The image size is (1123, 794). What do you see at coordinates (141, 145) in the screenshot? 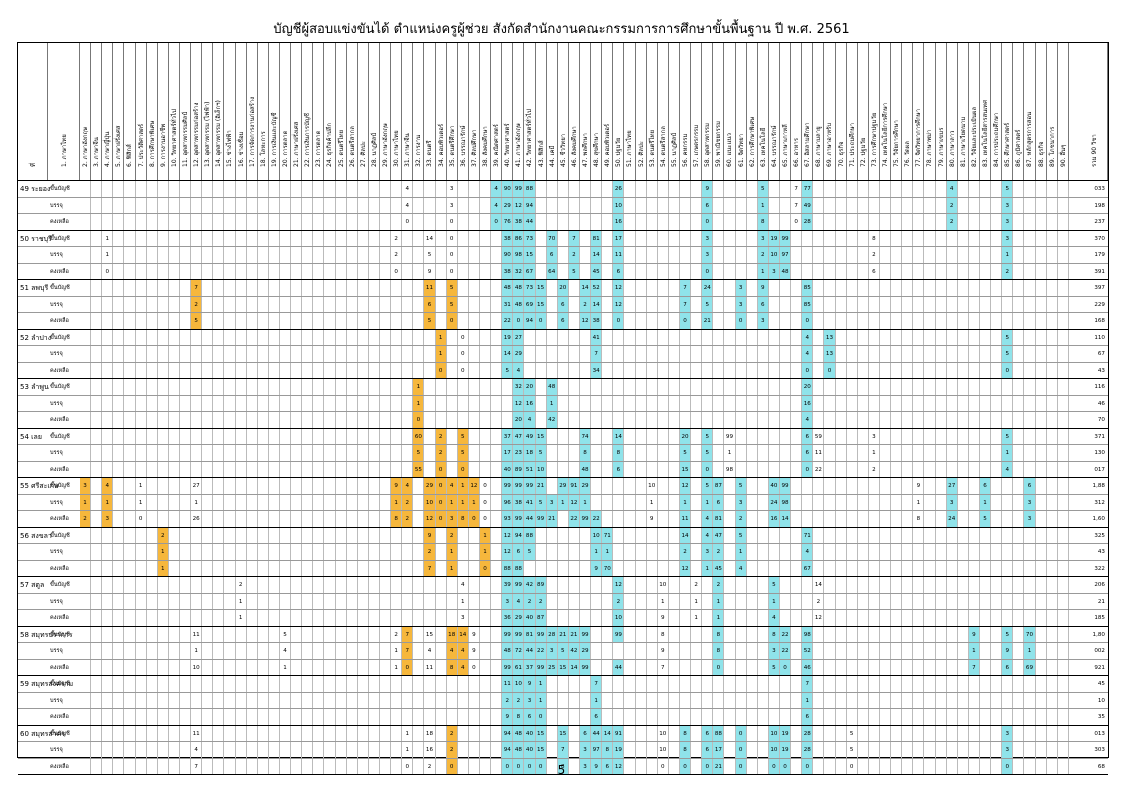
I see `header-subject-label: 7. ประวัติศาสตร์` at bounding box center [141, 145].